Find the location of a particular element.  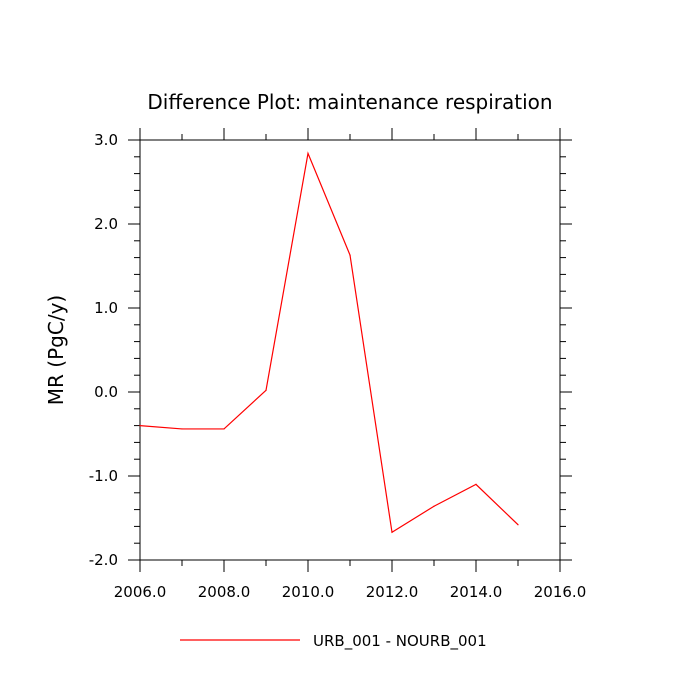

x-tick-label: 2006.0 is located at coordinates (140, 592).